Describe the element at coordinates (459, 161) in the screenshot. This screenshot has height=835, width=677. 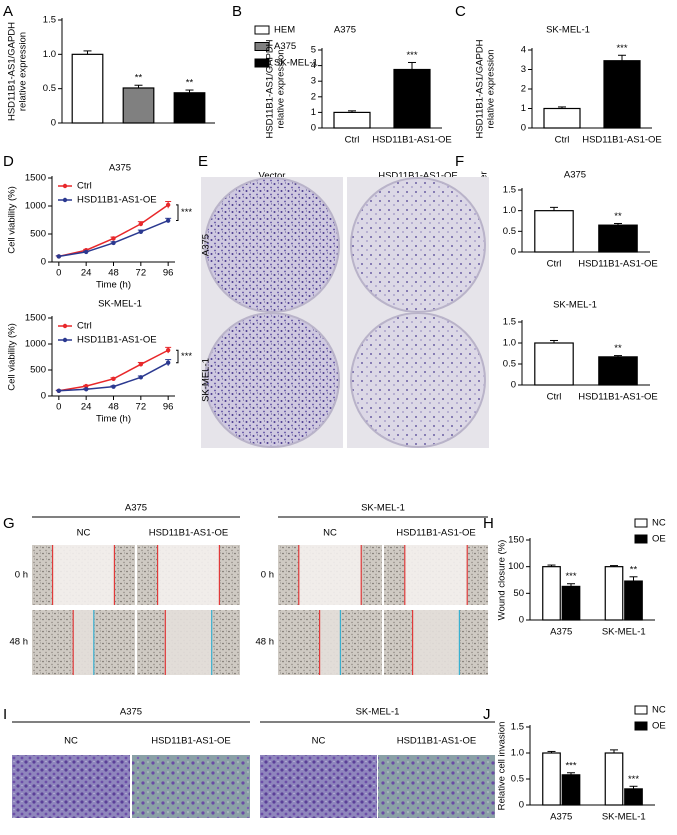
I see `panel-letter: F` at that location.